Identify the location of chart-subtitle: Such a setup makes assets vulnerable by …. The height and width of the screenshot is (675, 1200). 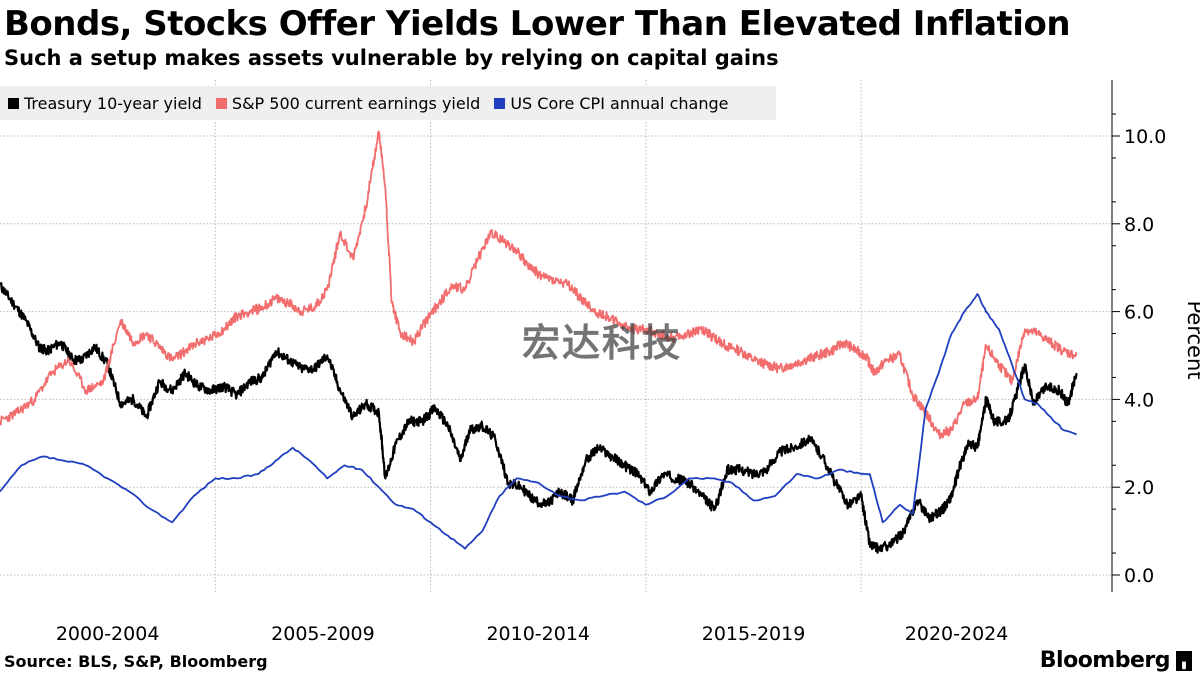
(391, 58).